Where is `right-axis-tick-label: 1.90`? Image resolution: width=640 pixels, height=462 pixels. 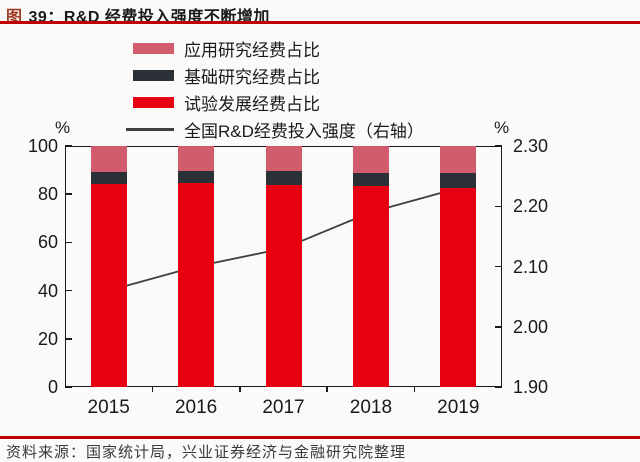 right-axis-tick-label: 1.90 is located at coordinates (531, 387).